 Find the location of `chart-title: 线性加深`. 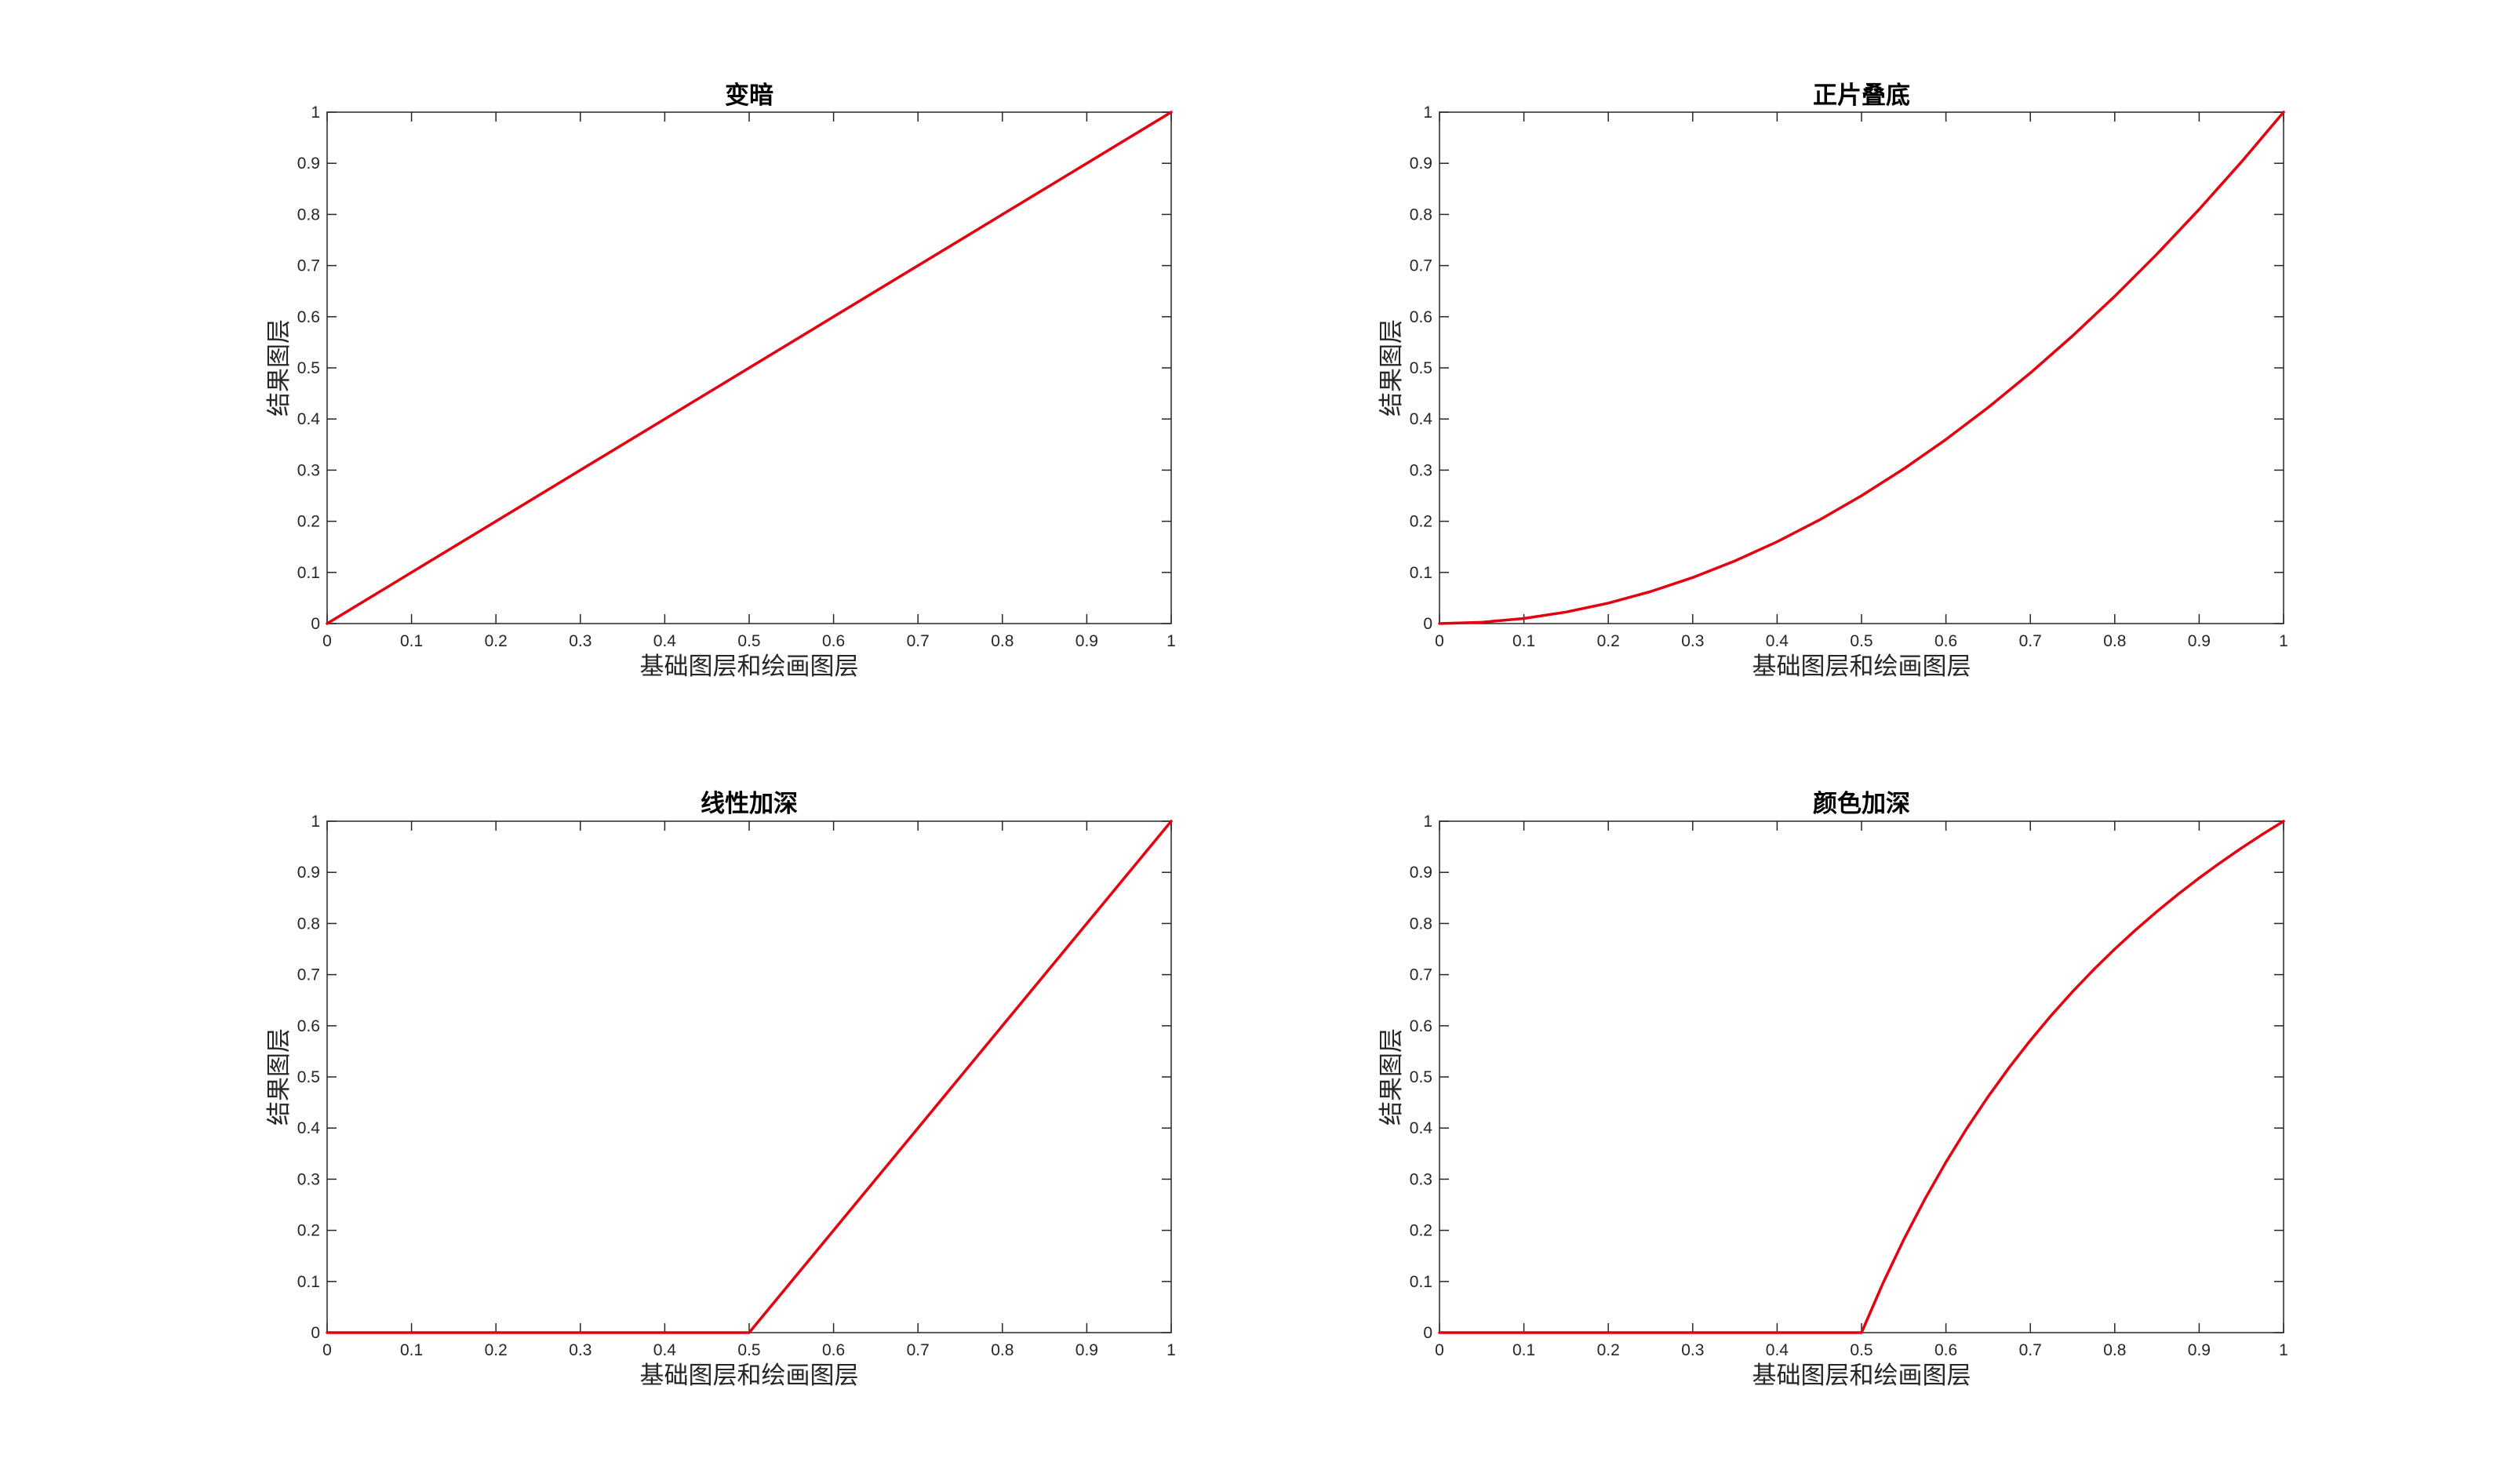

chart-title: 线性加深 is located at coordinates (749, 804).